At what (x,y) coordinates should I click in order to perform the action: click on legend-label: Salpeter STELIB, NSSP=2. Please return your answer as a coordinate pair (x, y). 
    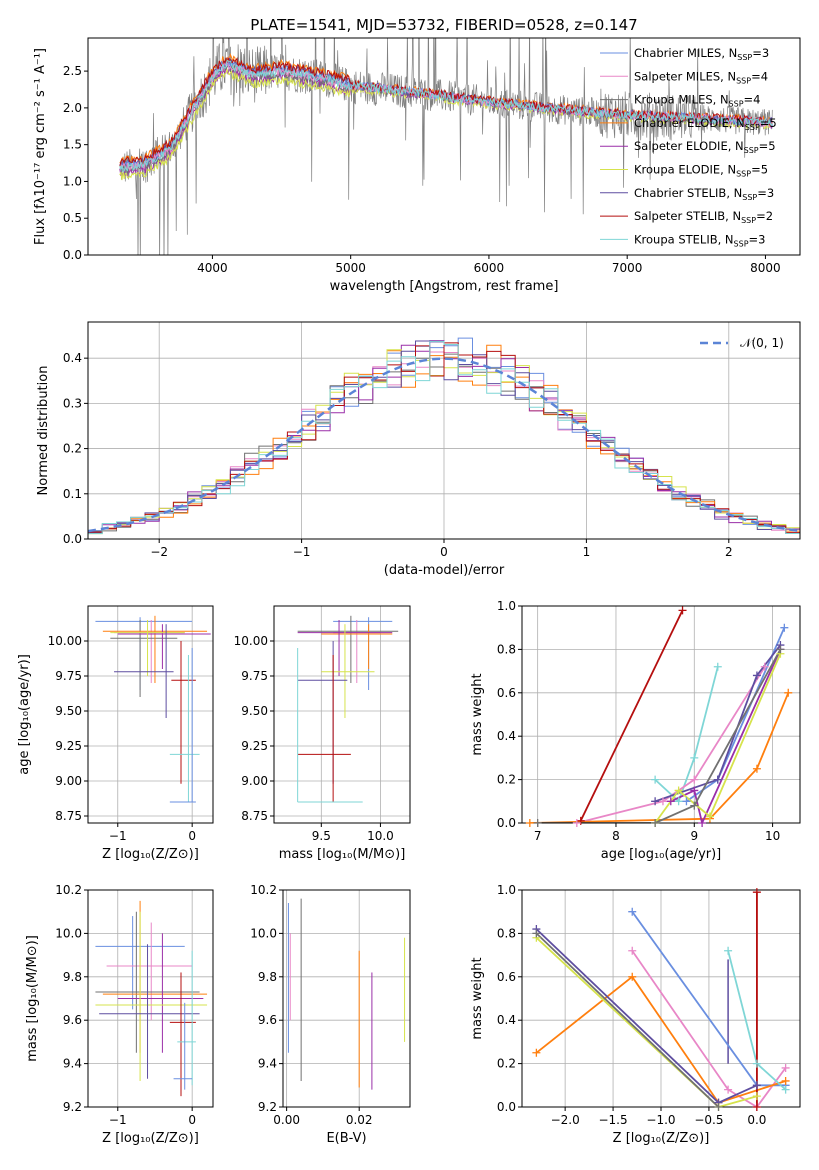
    Looking at the image, I should click on (703, 217).